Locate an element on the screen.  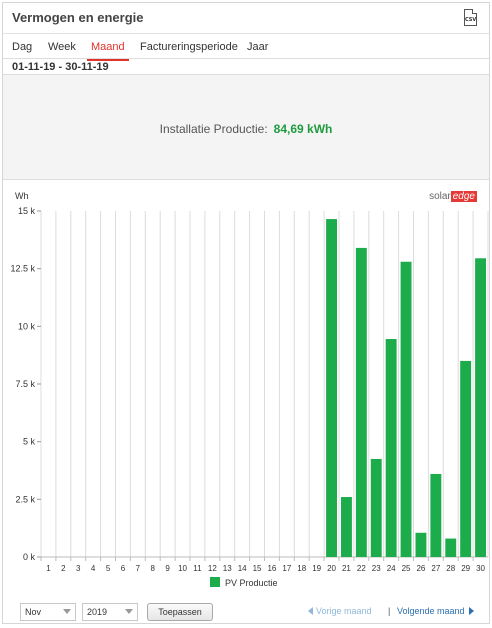
solaredge-logo: solar edge is located at coordinates (453, 196).